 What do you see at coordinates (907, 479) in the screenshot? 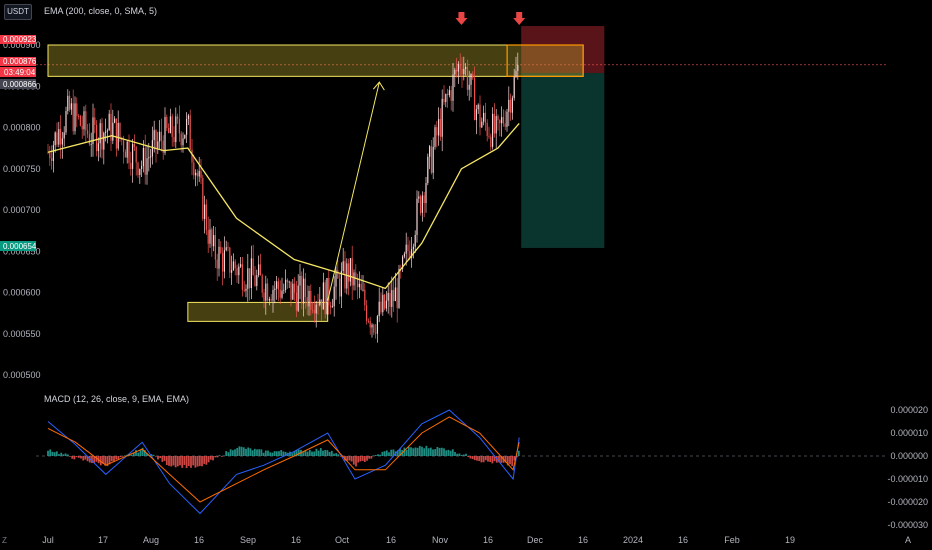
I see `macd-tick-label: -0.000010` at bounding box center [907, 479].